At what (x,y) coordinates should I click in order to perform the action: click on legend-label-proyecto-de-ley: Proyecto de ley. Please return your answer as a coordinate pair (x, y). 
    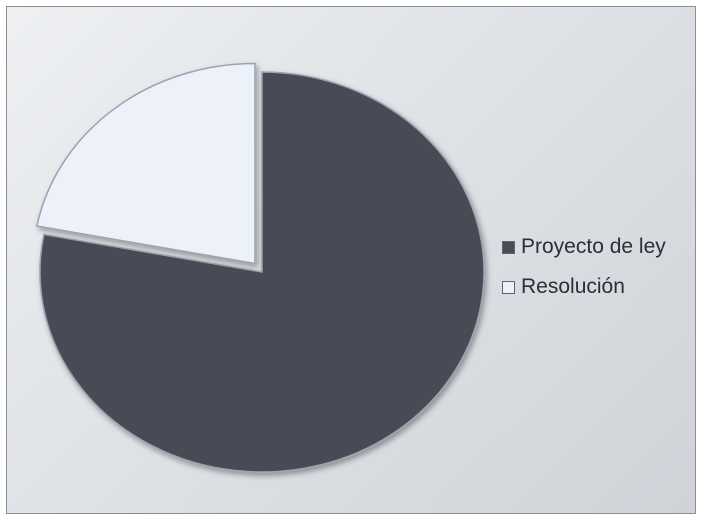
    Looking at the image, I should click on (593, 246).